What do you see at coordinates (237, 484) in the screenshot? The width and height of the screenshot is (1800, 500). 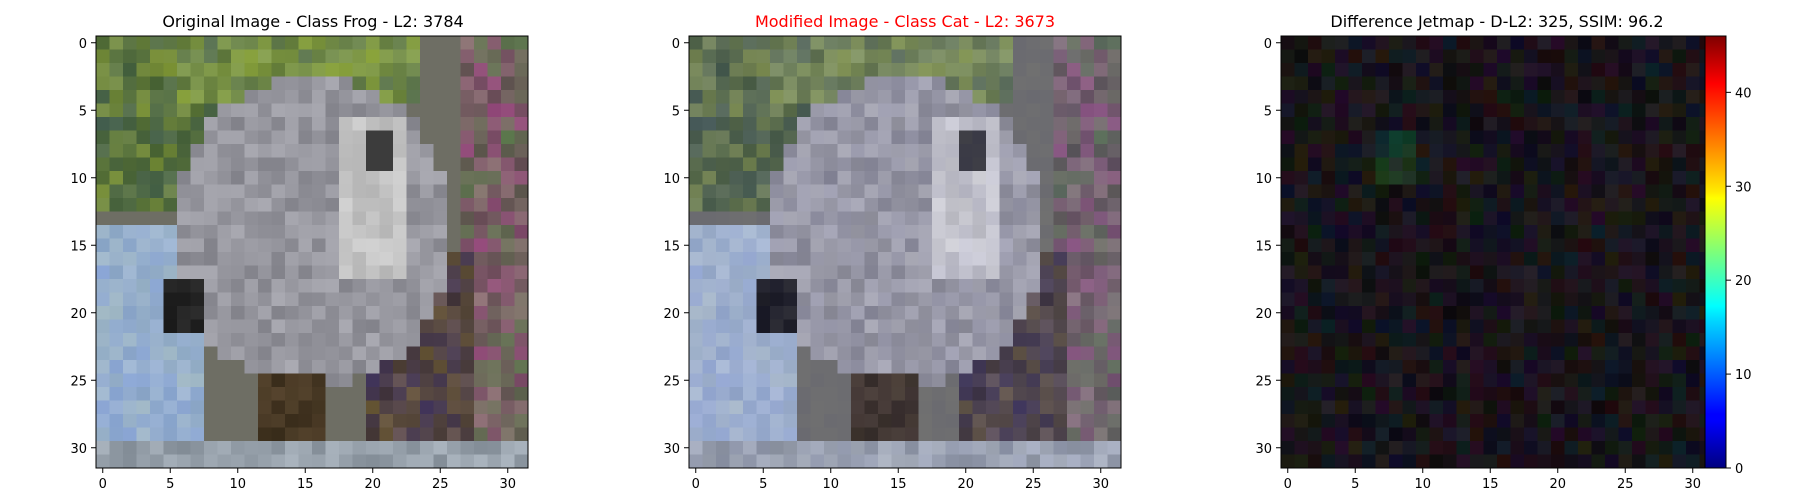 I see `x-tick-label: 10` at bounding box center [237, 484].